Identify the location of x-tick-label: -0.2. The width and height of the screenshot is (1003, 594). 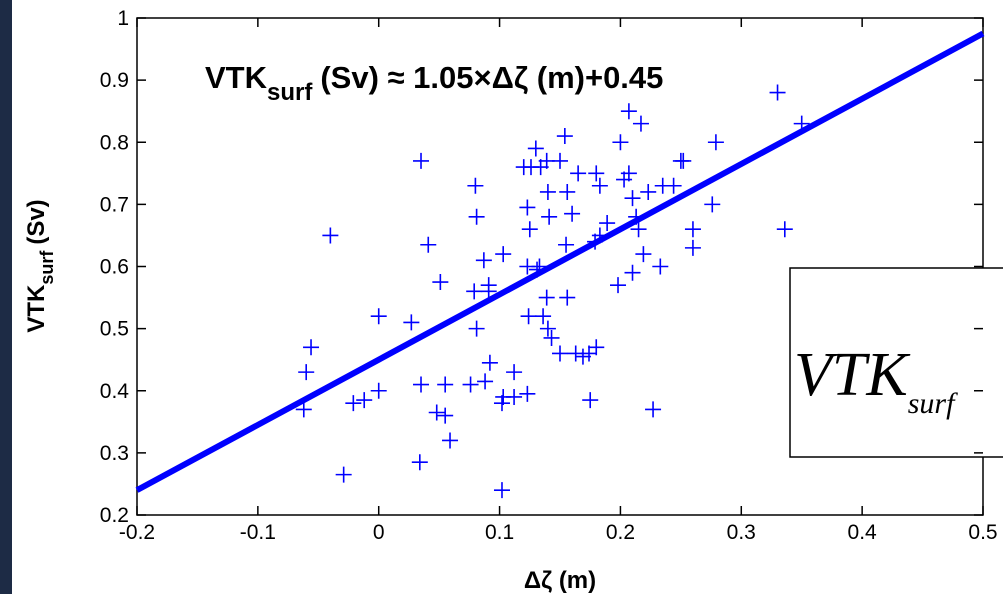
(137, 532).